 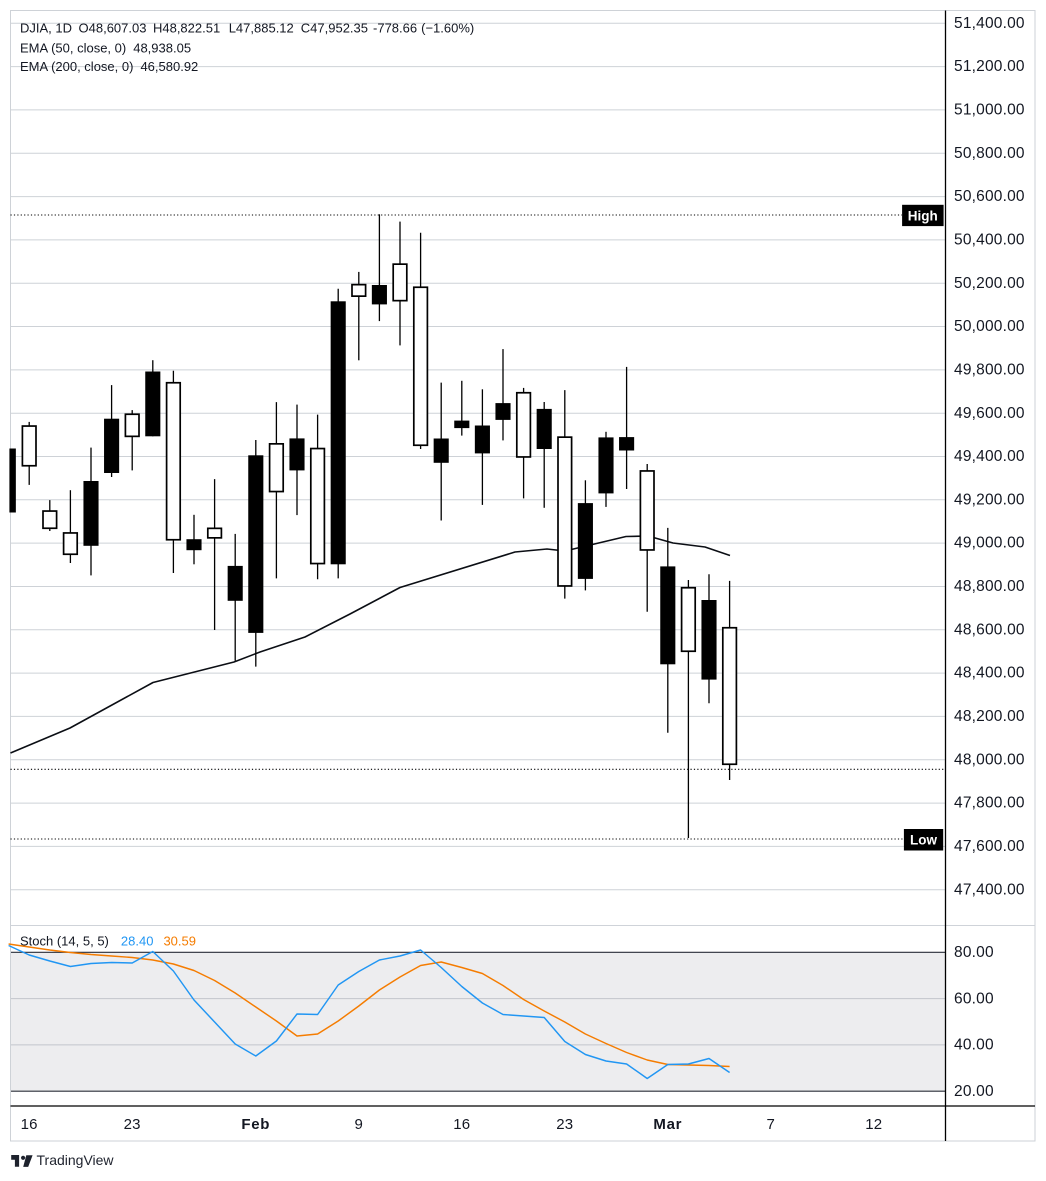 What do you see at coordinates (989, 283) in the screenshot?
I see `svg-text: 50,200.00` at bounding box center [989, 283].